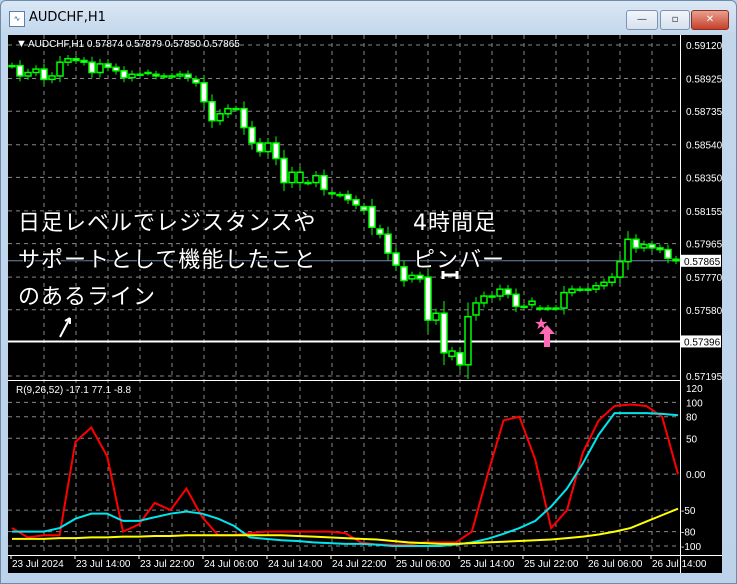  I want to click on price-axis-label: 0.58350, so click(704, 178).